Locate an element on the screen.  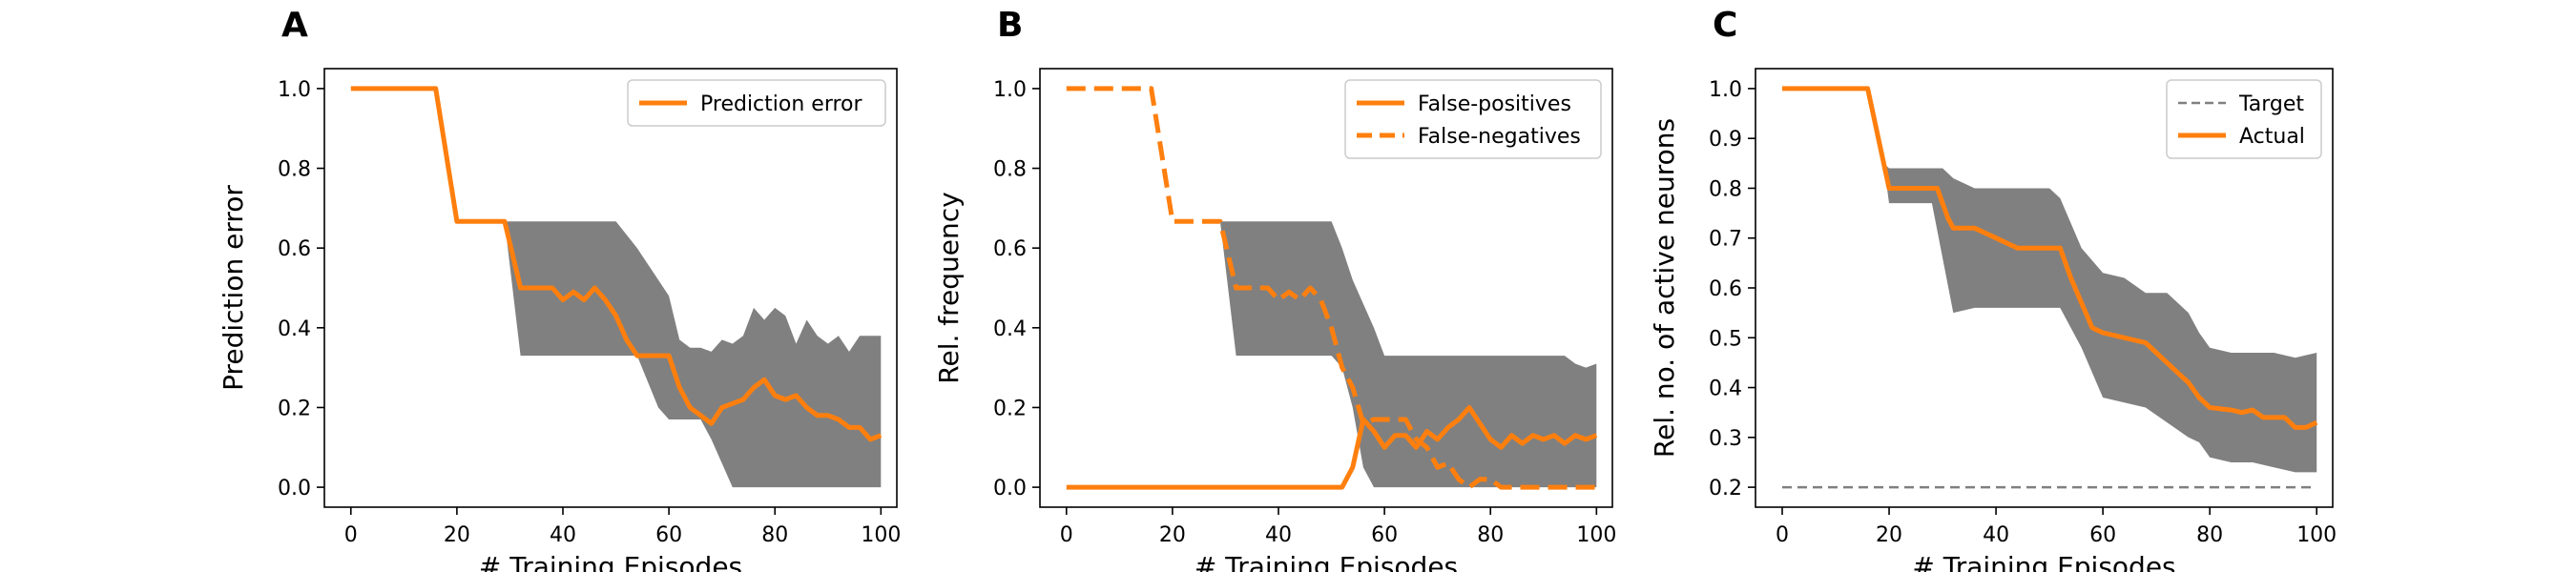
series-line-false-negatives is located at coordinates (1331, 288).